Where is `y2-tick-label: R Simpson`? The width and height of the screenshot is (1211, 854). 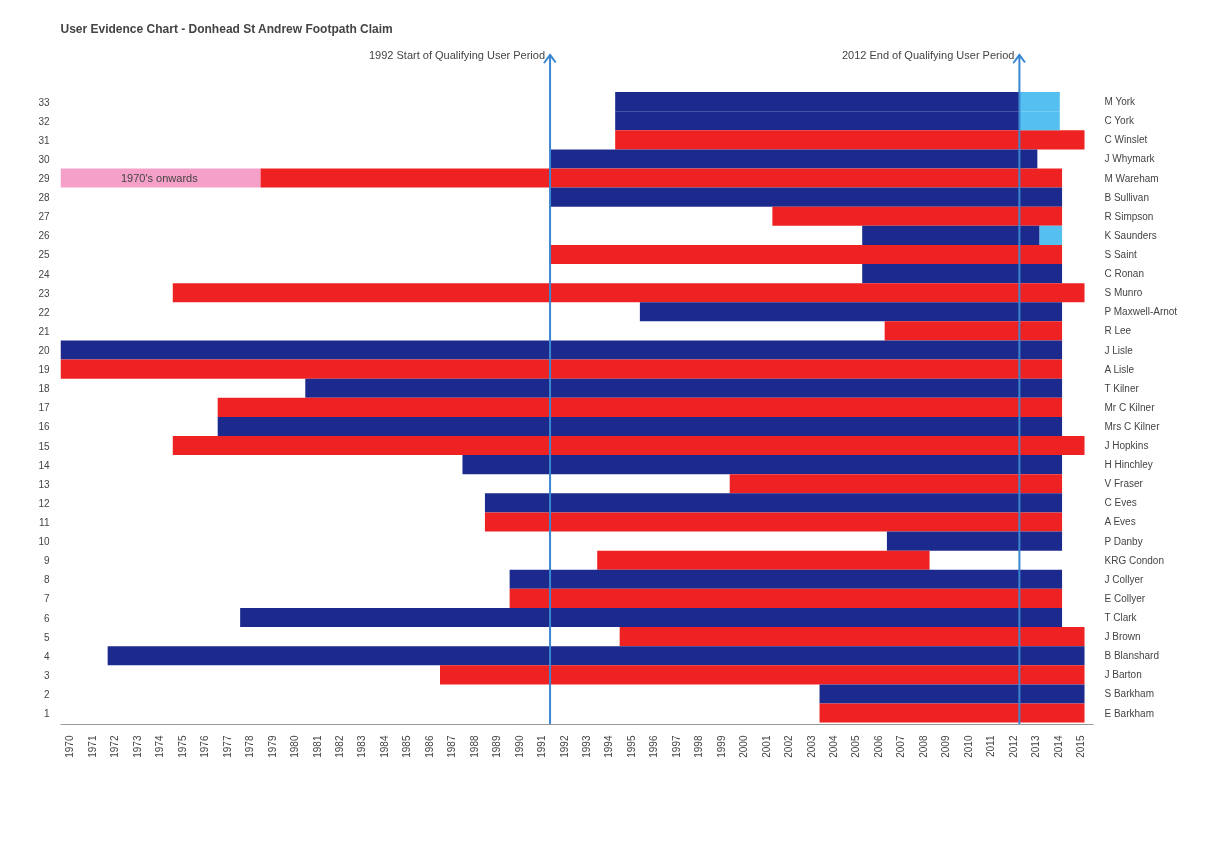
y2-tick-label: R Simpson is located at coordinates (1129, 216).